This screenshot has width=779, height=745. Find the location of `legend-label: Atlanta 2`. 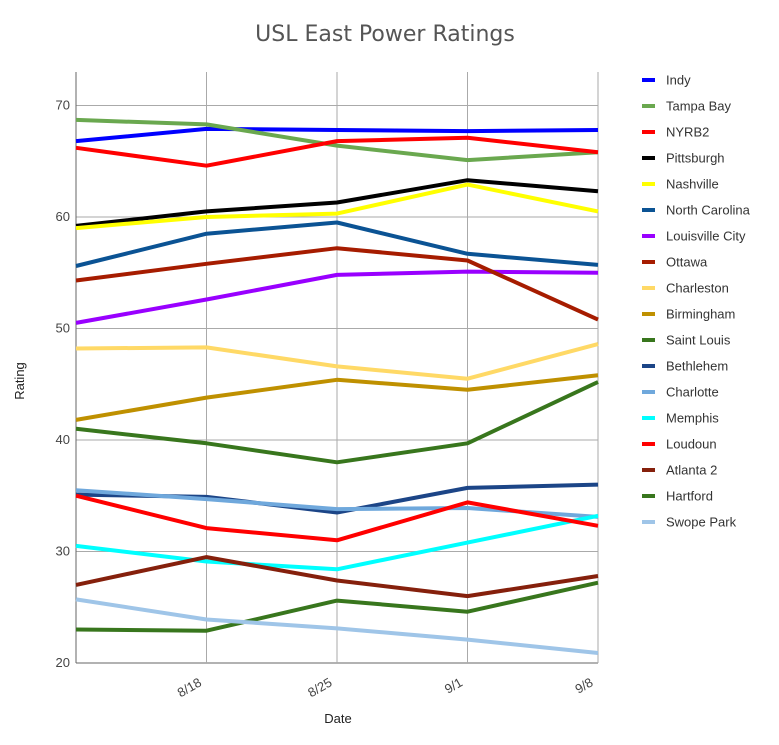

legend-label: Atlanta 2 is located at coordinates (691, 470).